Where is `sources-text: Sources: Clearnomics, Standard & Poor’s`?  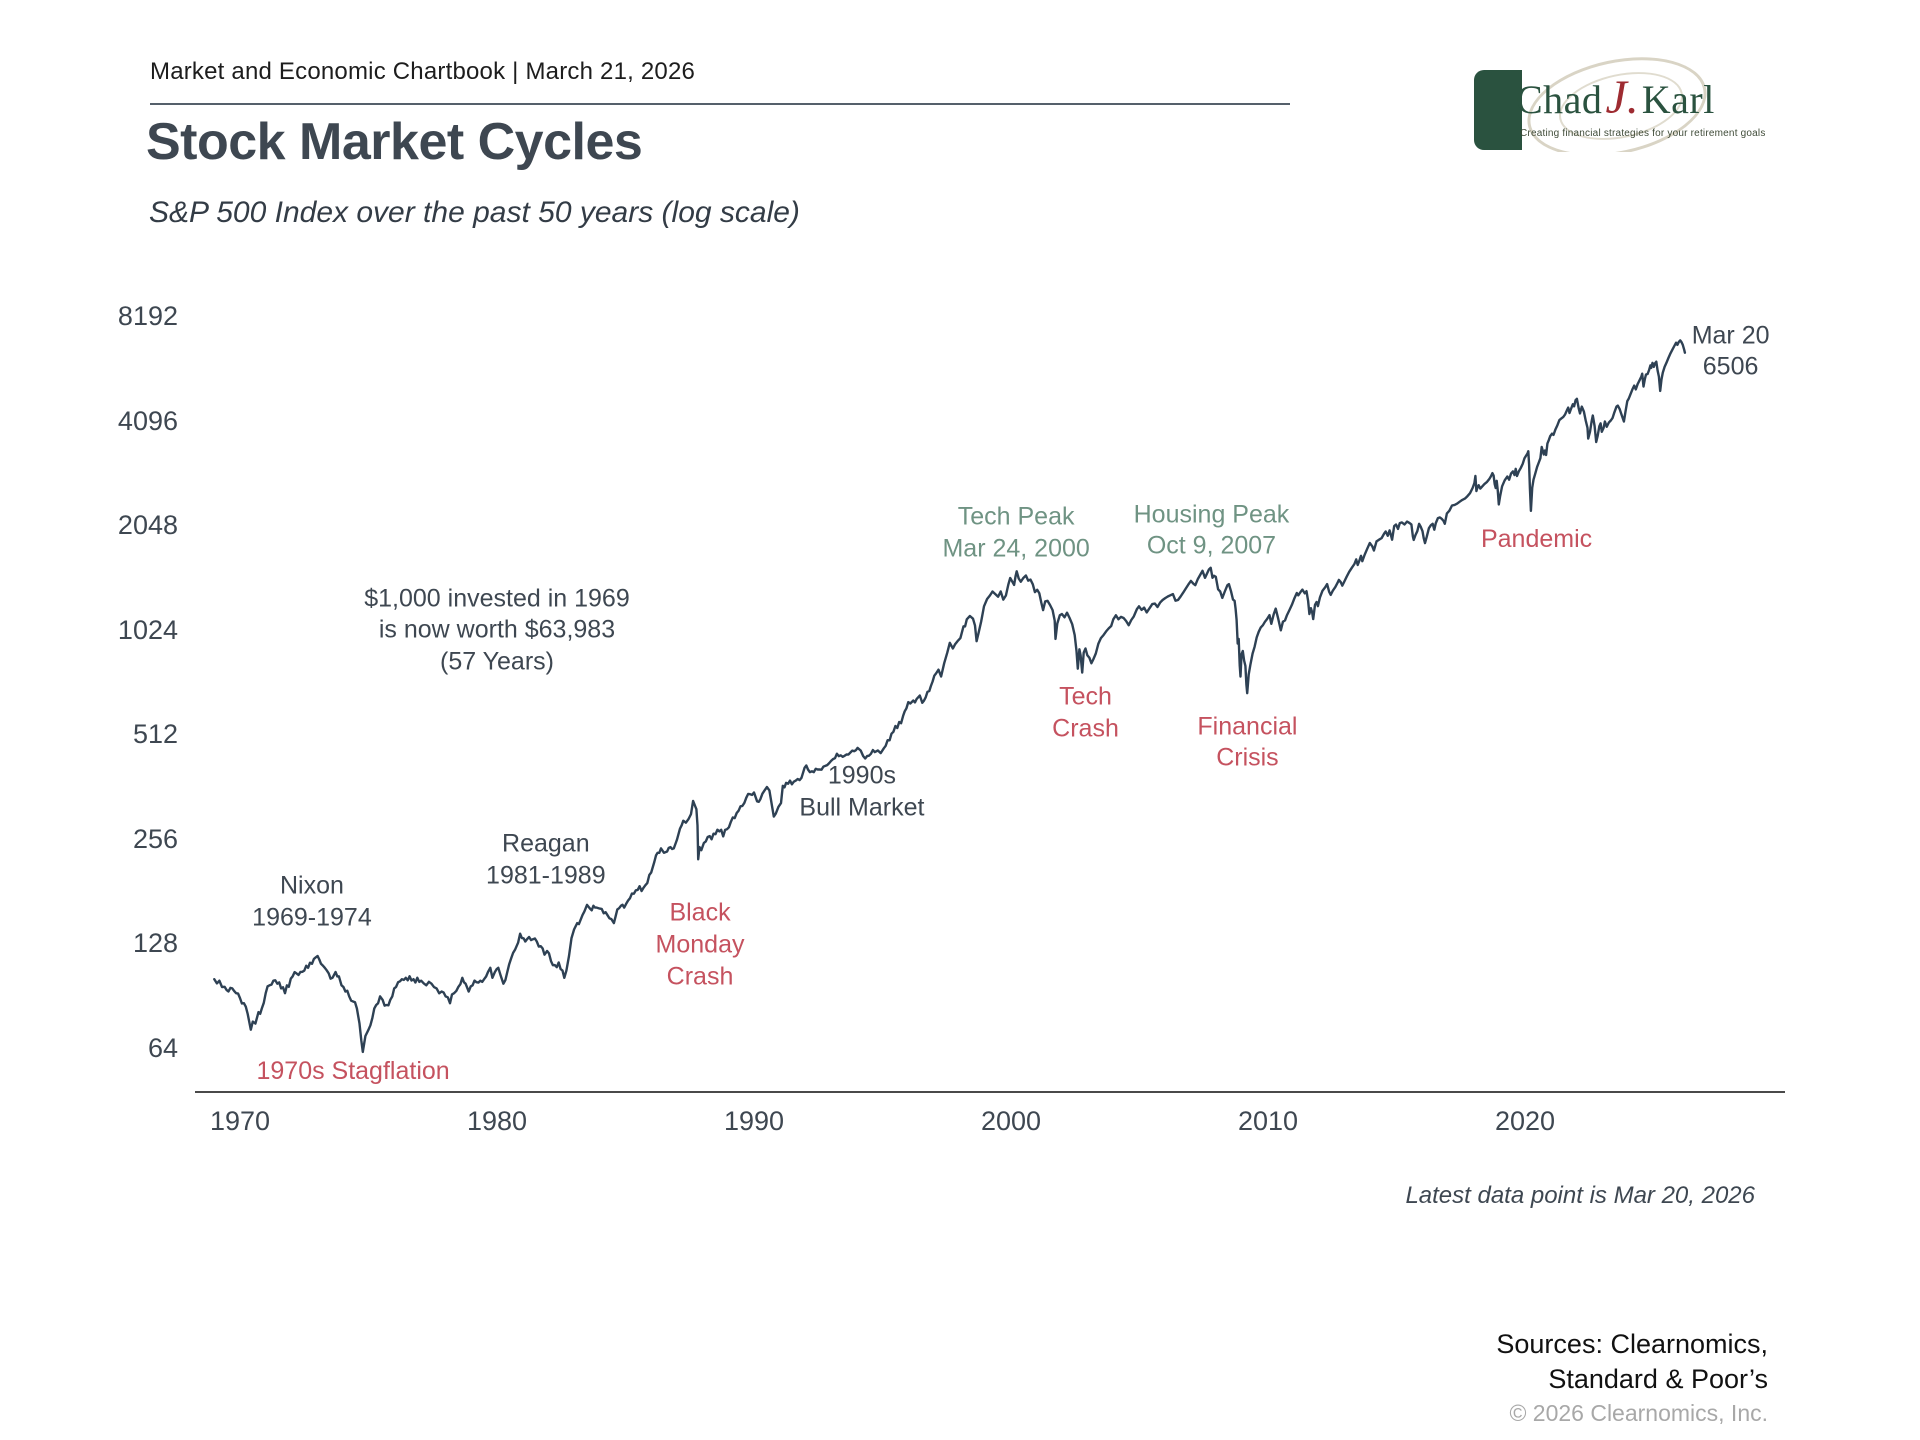 sources-text: Sources: Clearnomics, Standard & Poor’s is located at coordinates (1632, 1362).